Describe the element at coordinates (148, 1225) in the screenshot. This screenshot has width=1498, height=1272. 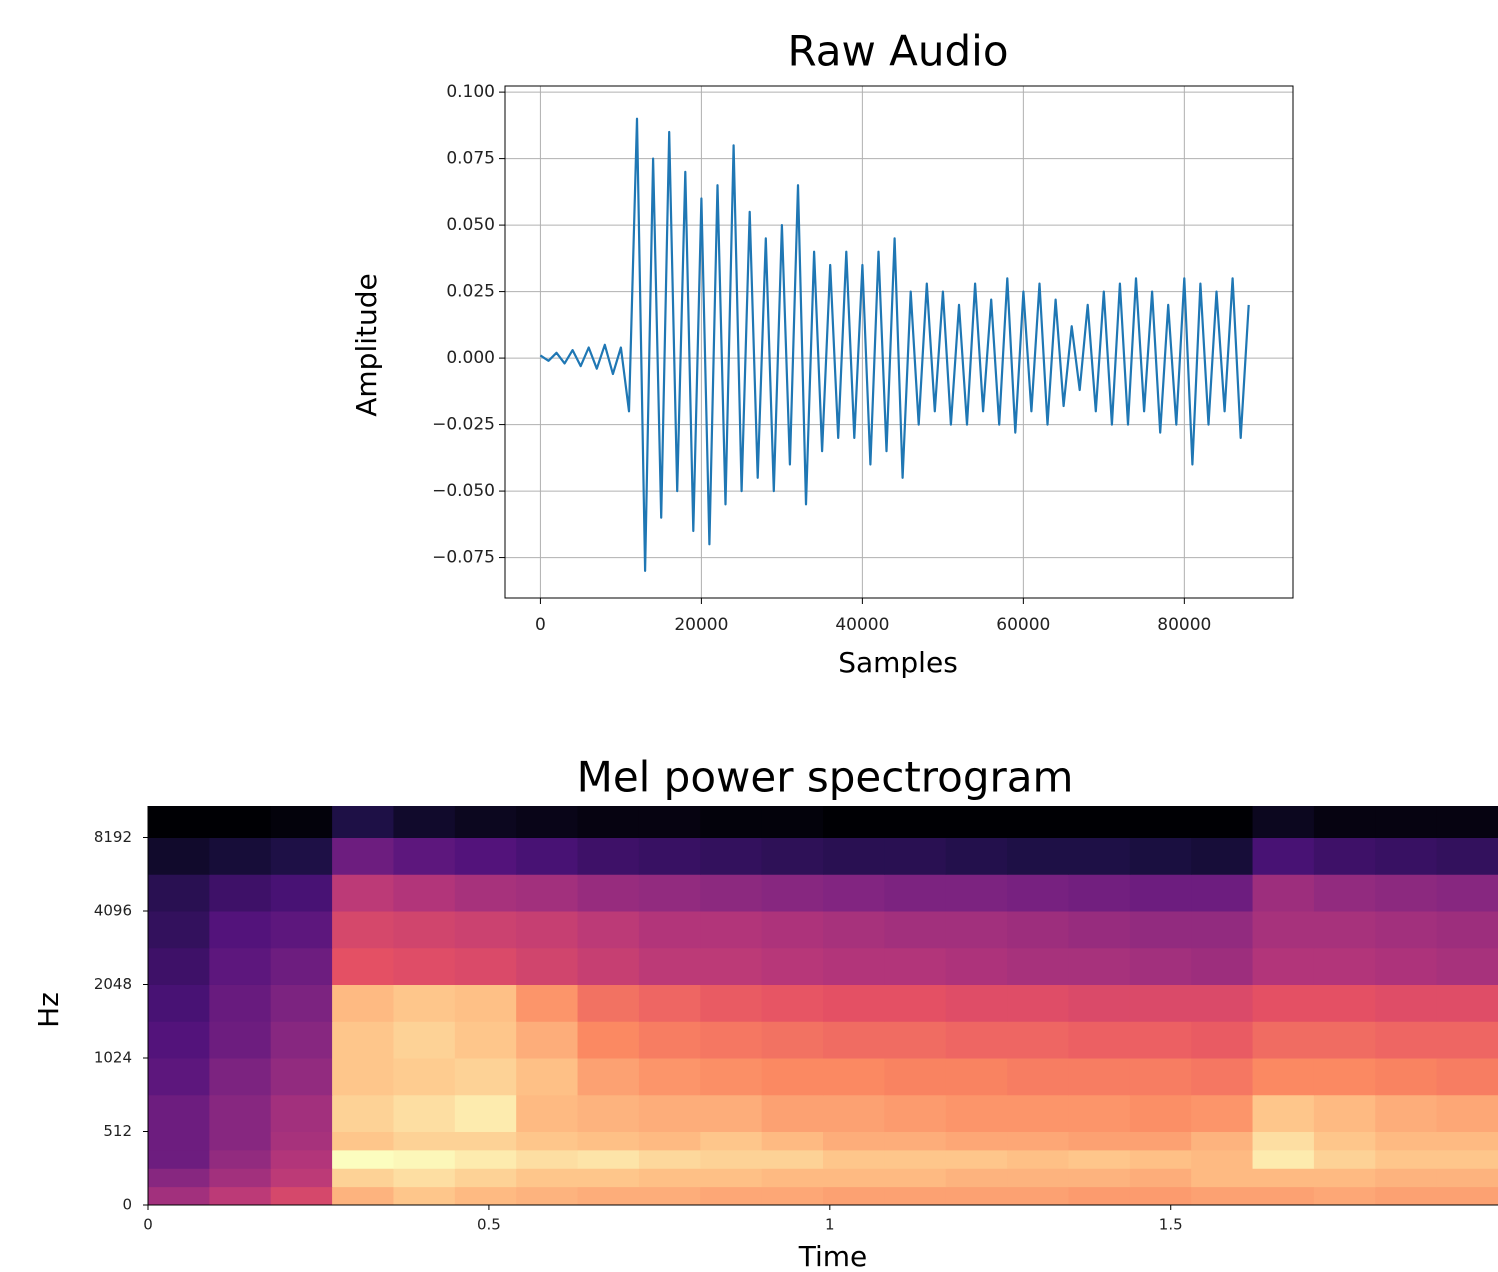
I see `x-tick-label: 0` at that location.